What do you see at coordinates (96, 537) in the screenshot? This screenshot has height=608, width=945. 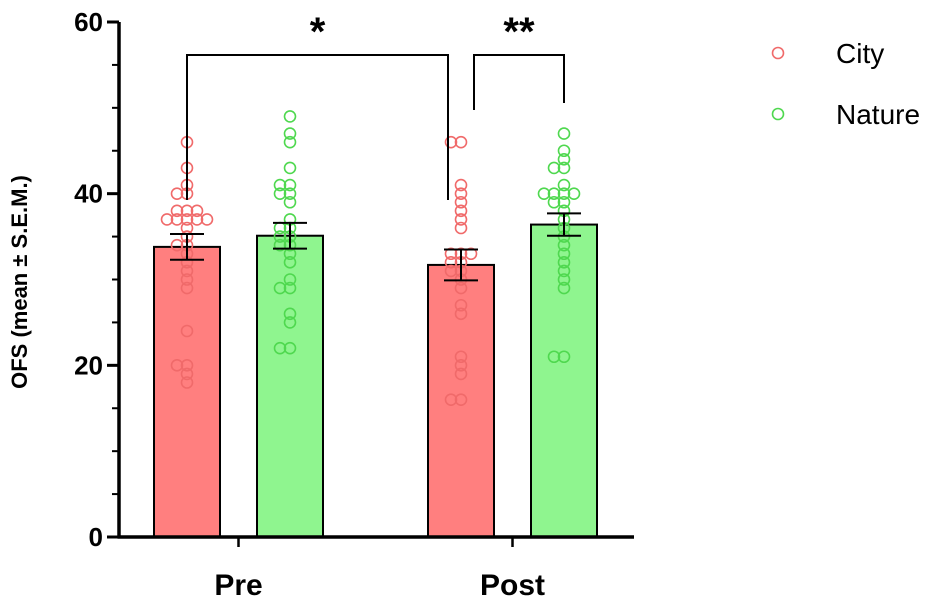 I see `y-tick-label: 0` at bounding box center [96, 537].